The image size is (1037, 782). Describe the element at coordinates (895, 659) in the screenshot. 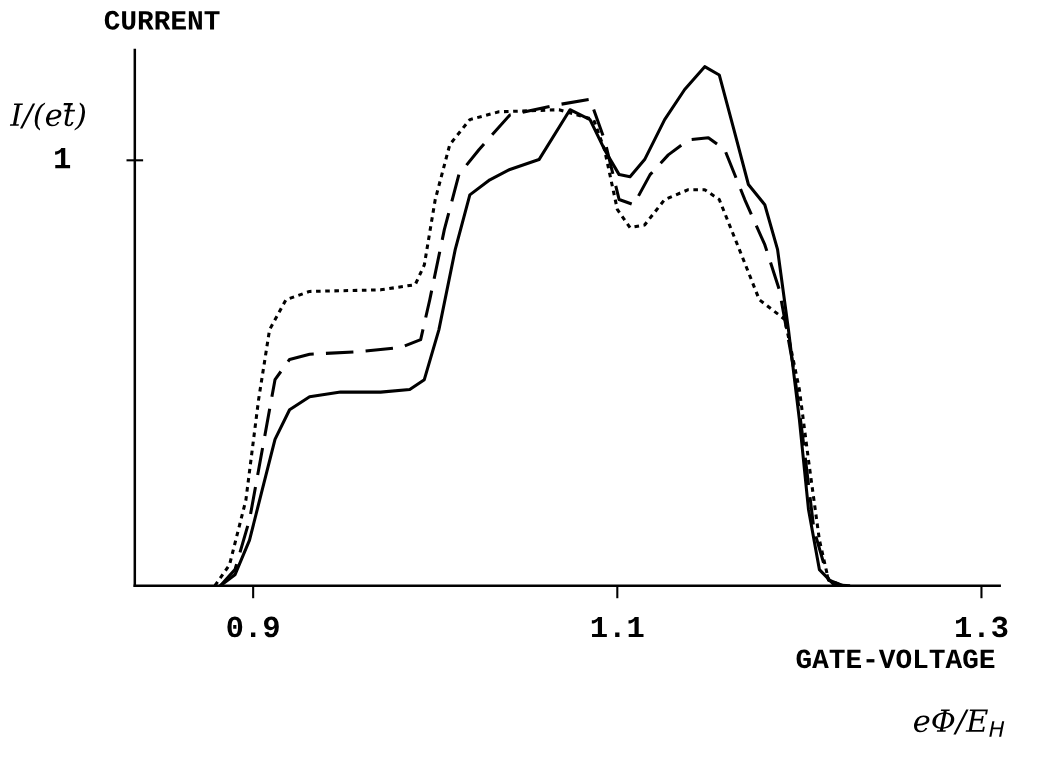

I see `x-axis-title: GATE-VOLTAGE` at that location.